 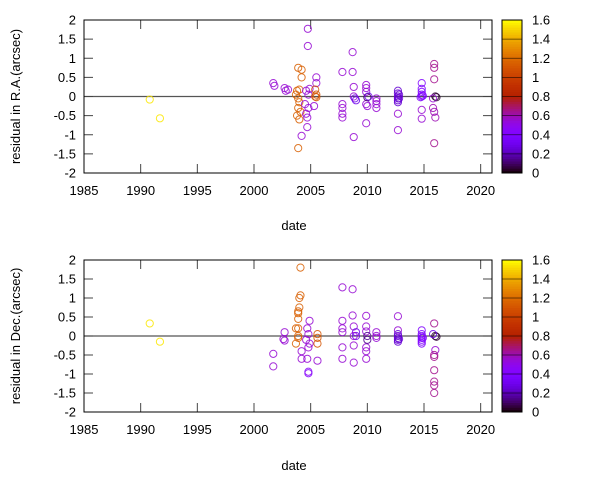 I want to click on x-axis-label: date, so click(x=293, y=225).